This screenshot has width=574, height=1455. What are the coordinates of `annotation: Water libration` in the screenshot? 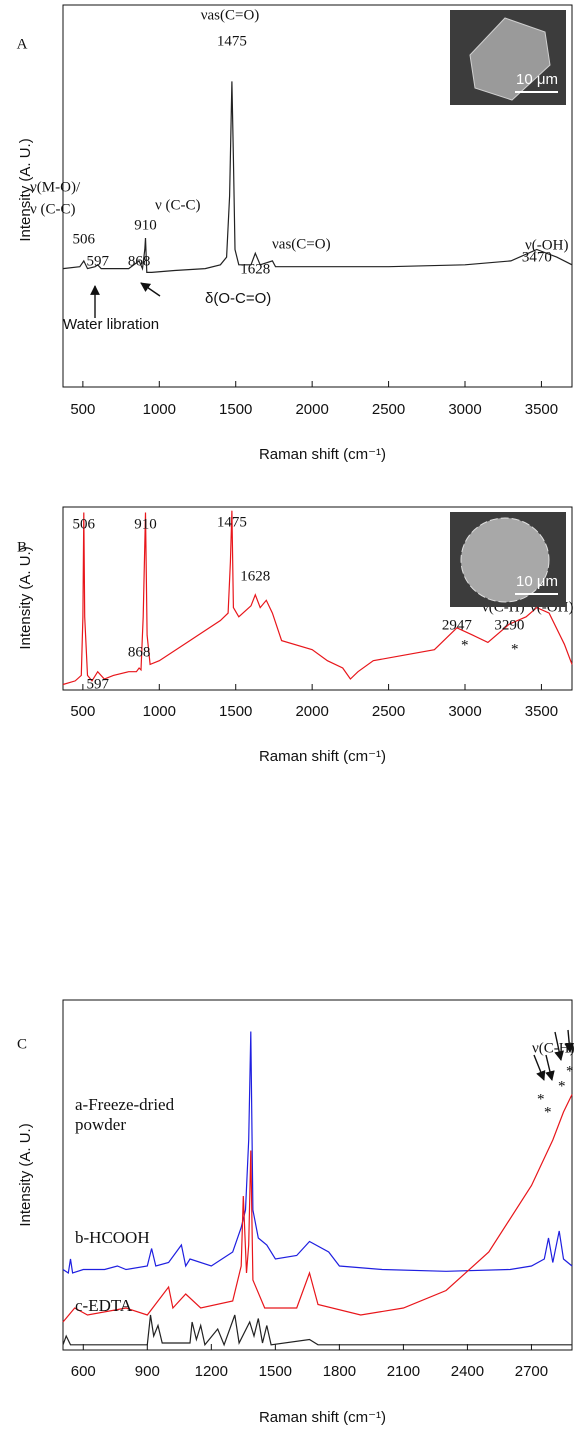 It's located at (111, 324).